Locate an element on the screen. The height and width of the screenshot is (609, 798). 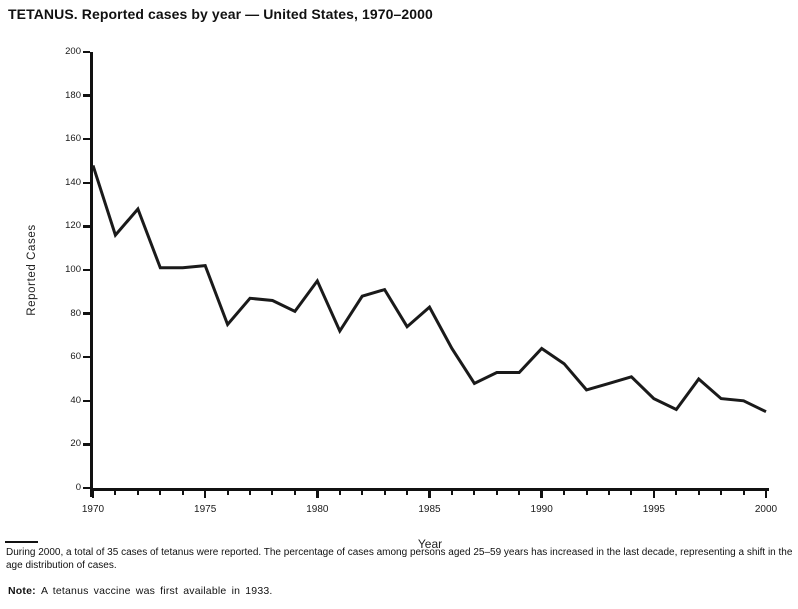
x-tick-label: 1970 is located at coordinates (93, 509).